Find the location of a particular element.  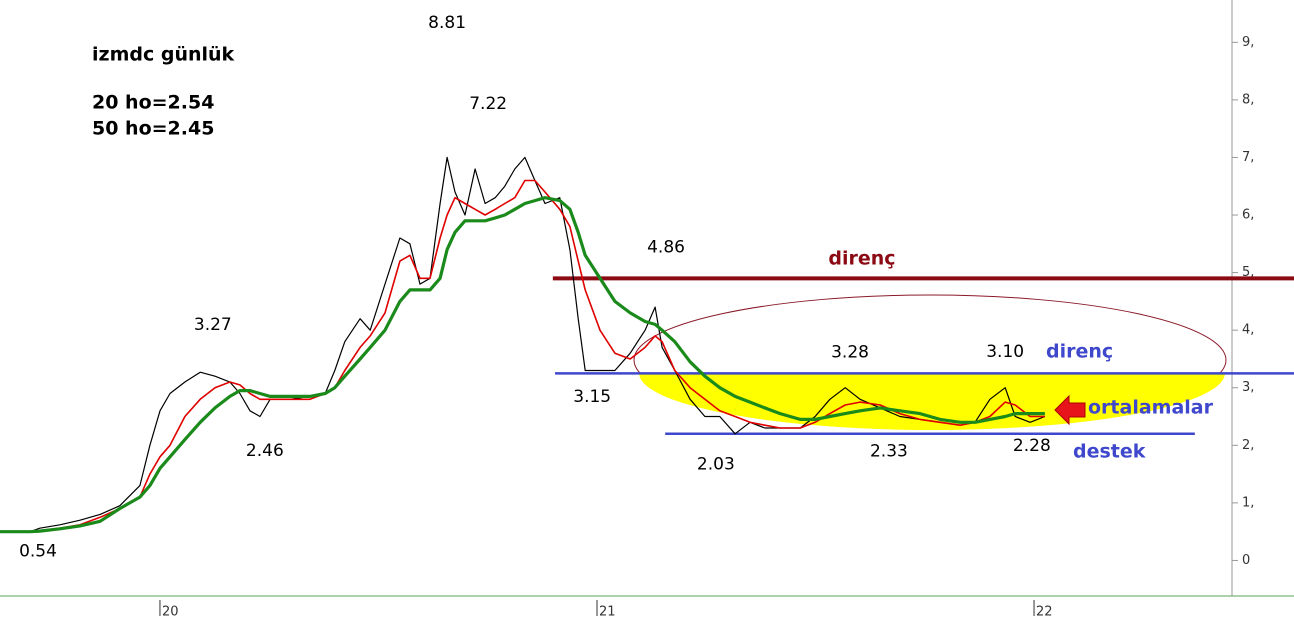

chart-title: izmdc günlük is located at coordinates (163, 55).